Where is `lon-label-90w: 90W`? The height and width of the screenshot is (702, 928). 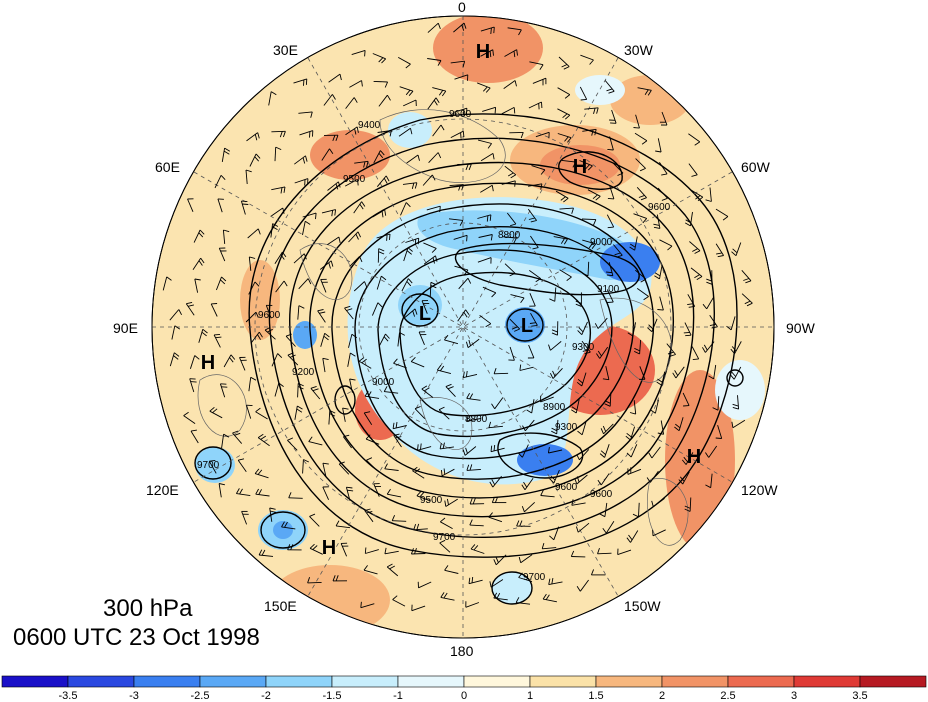
lon-label-90w: 90W is located at coordinates (800, 328).